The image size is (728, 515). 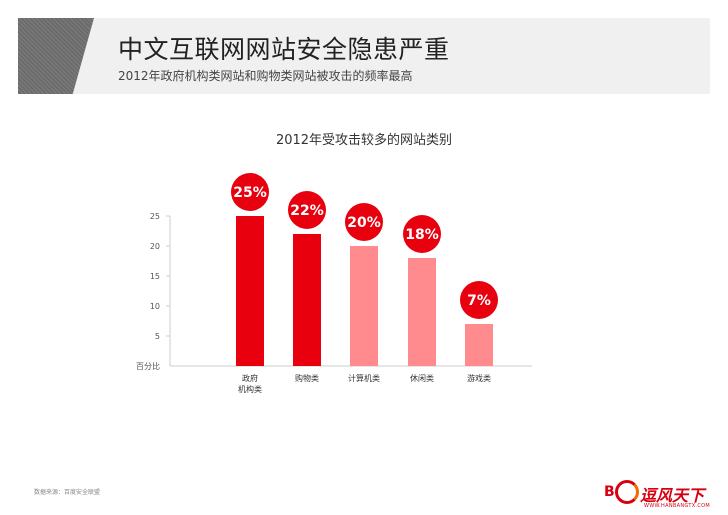 I want to click on logo-ring-icon, so click(x=627, y=492).